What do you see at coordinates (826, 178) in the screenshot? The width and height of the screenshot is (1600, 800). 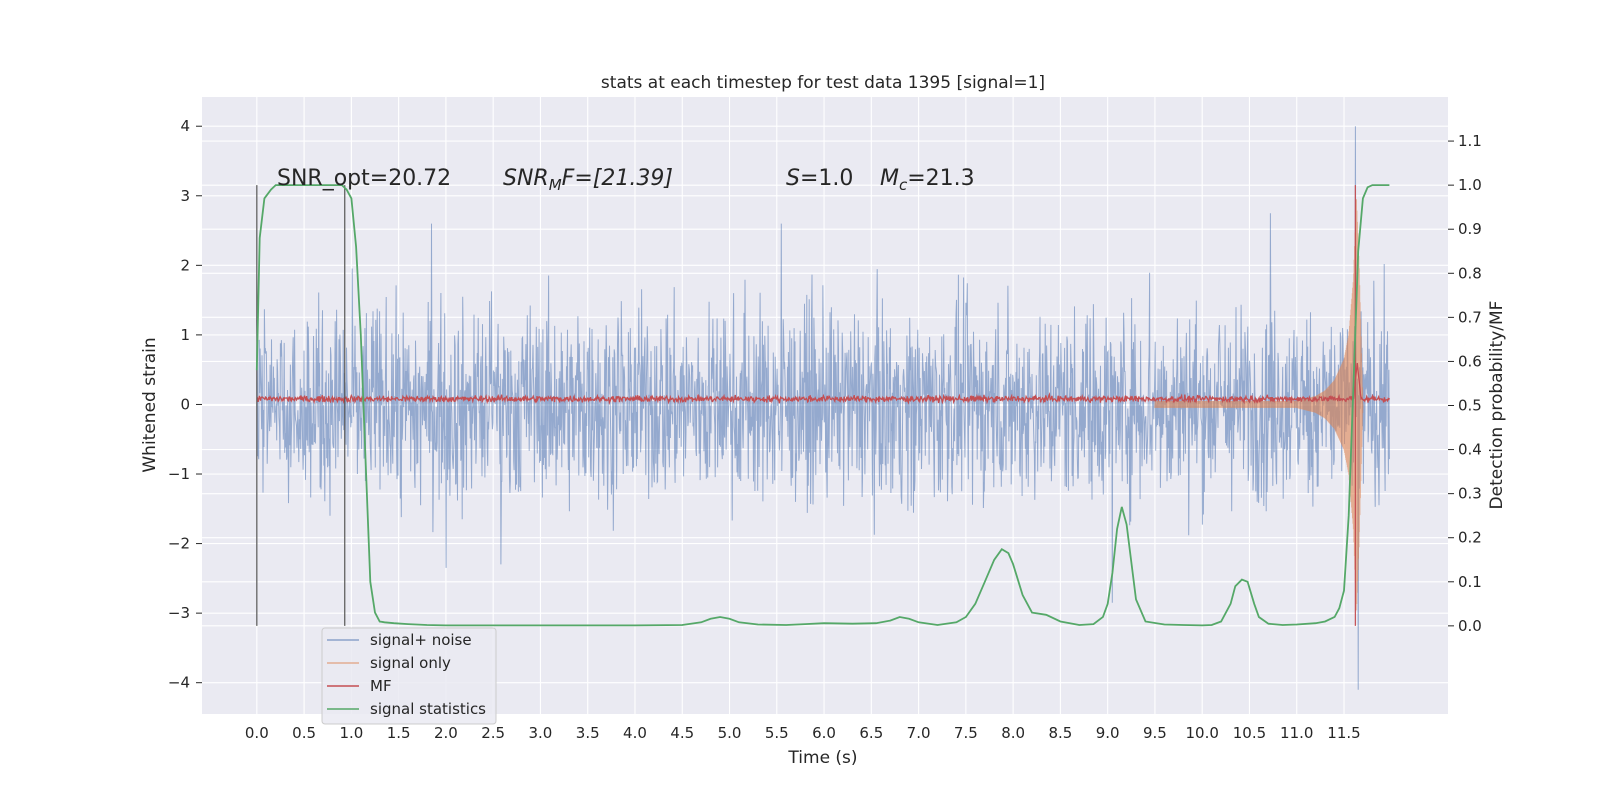 I see `annotation-s-rest: =1.0` at bounding box center [826, 178].